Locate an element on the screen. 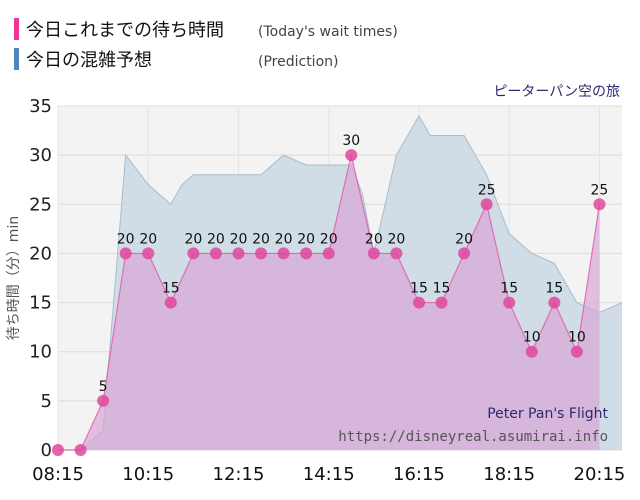 Image resolution: width=640 pixels, height=500 pixels. legend-prediction-label: 今日の混雑予想 is located at coordinates (89, 60).